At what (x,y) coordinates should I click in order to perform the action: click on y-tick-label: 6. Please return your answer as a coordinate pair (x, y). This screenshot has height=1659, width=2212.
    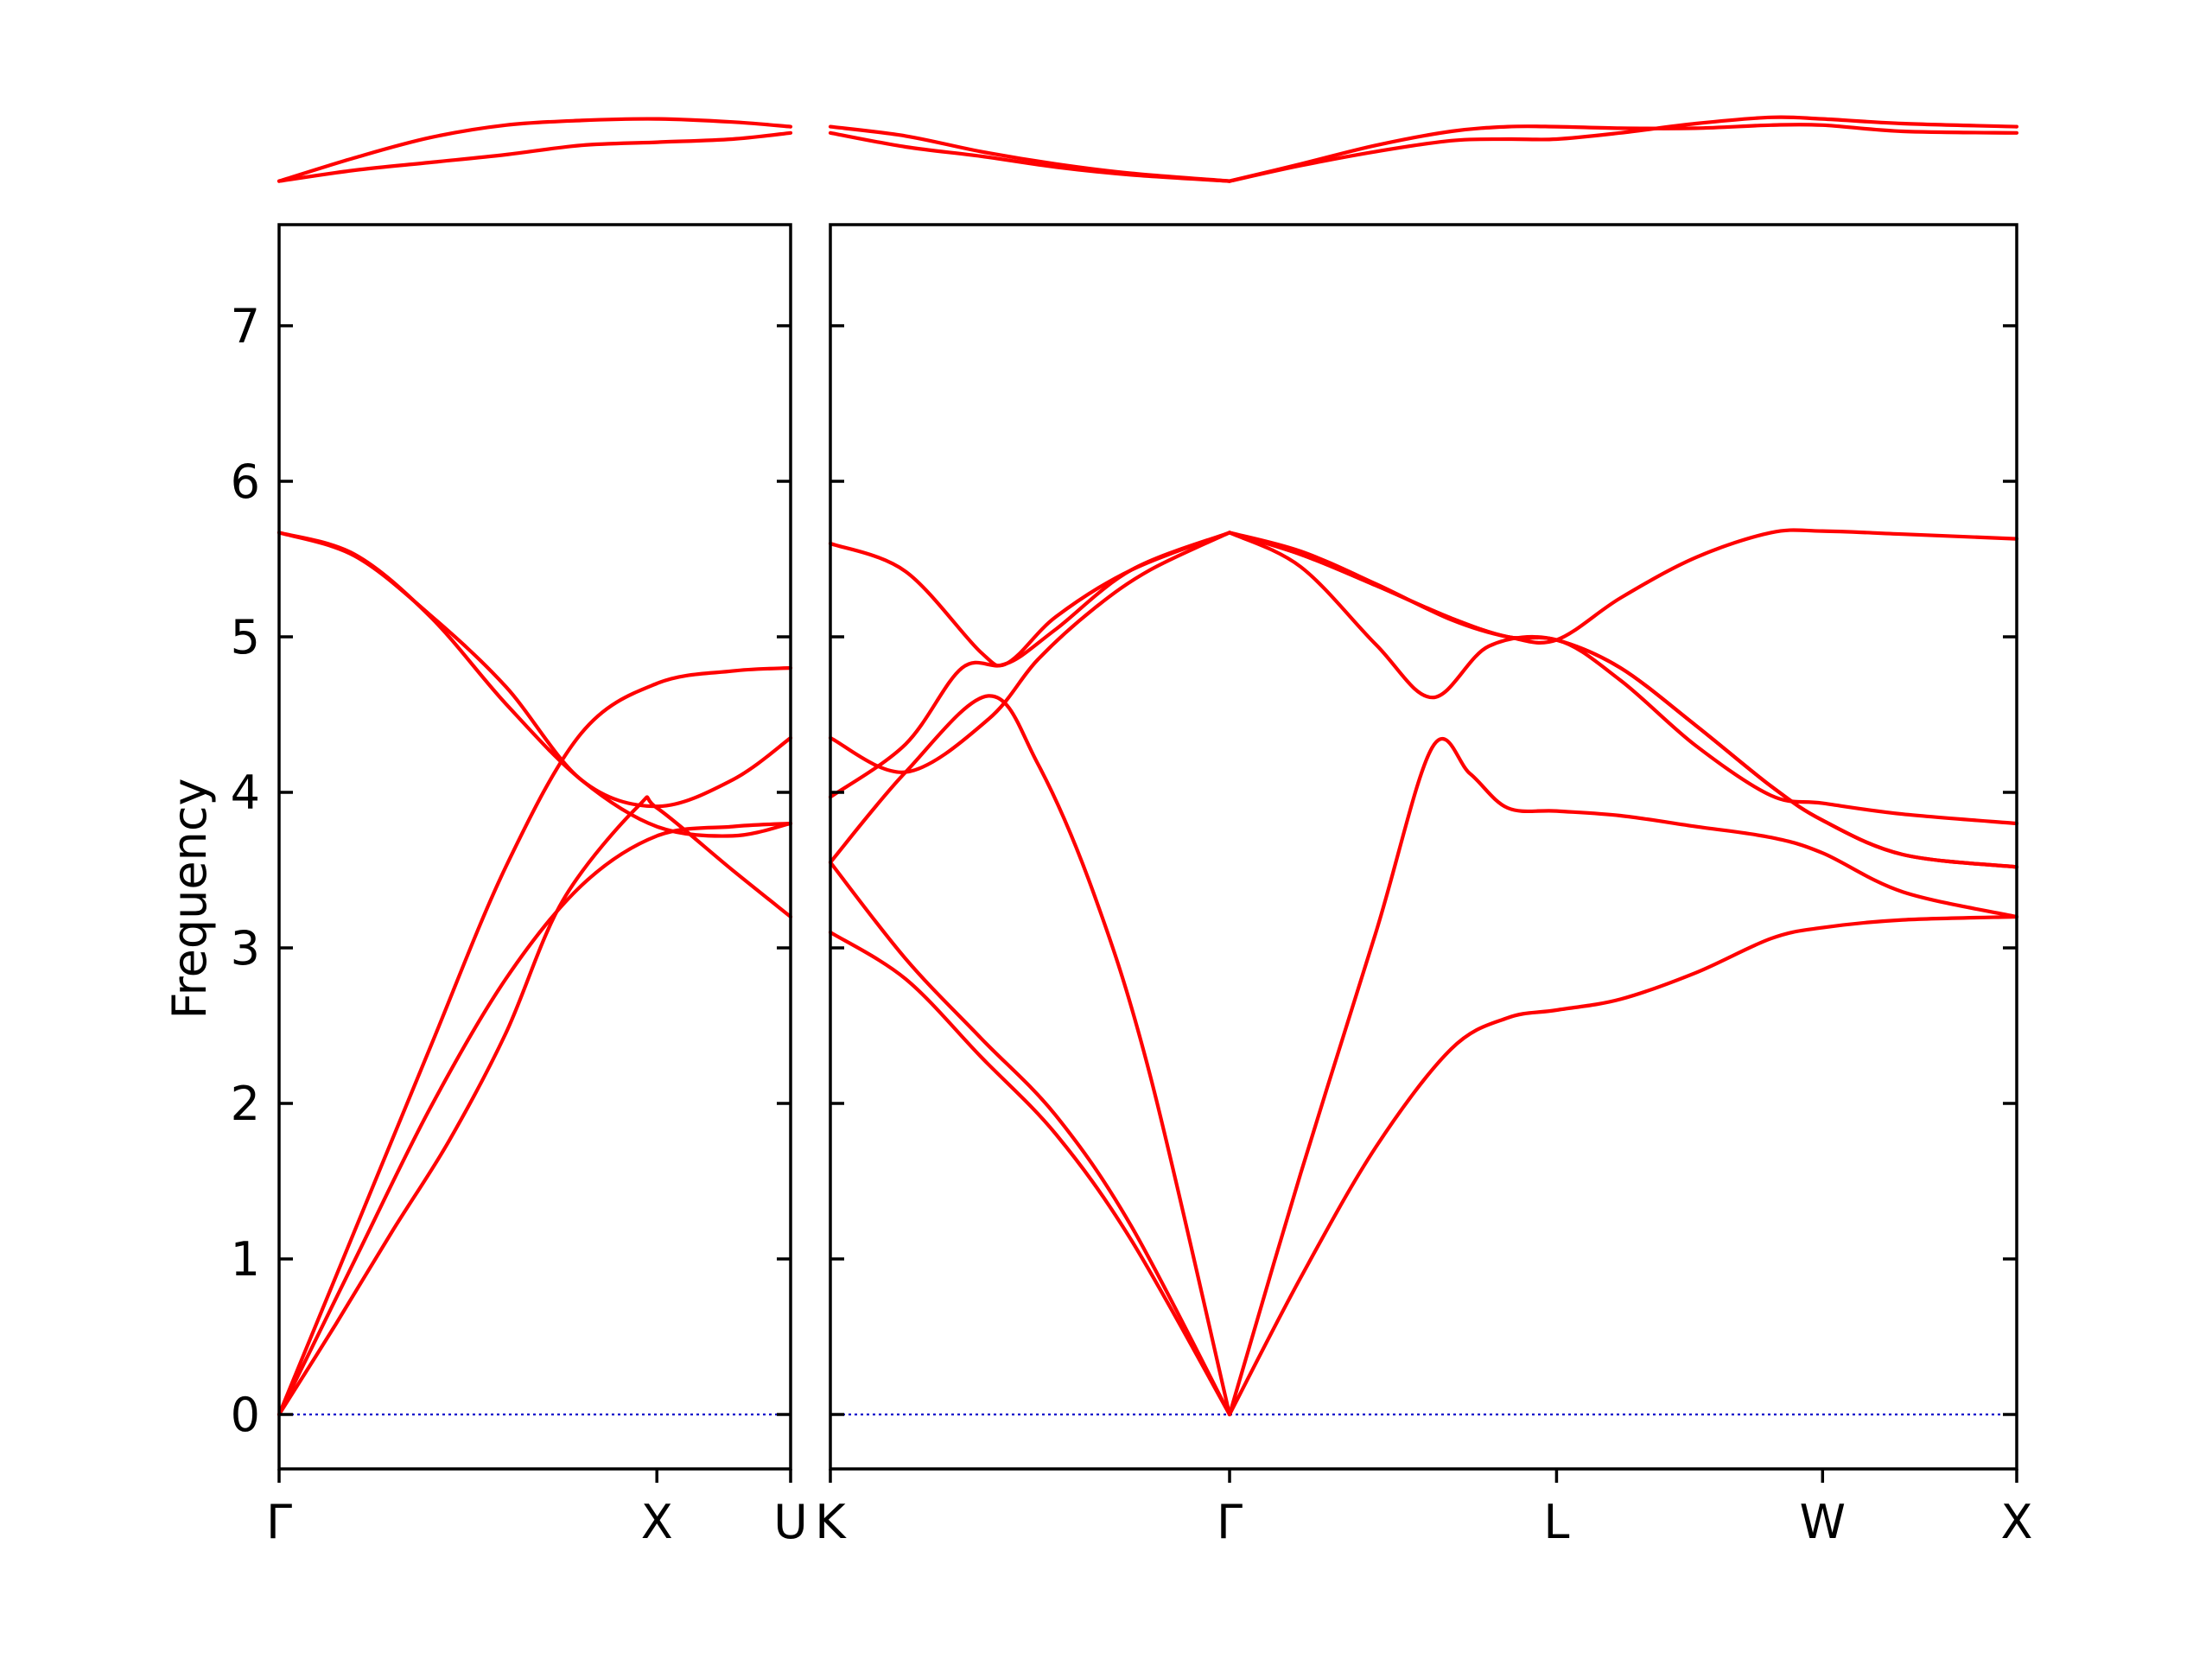
    Looking at the image, I should click on (245, 481).